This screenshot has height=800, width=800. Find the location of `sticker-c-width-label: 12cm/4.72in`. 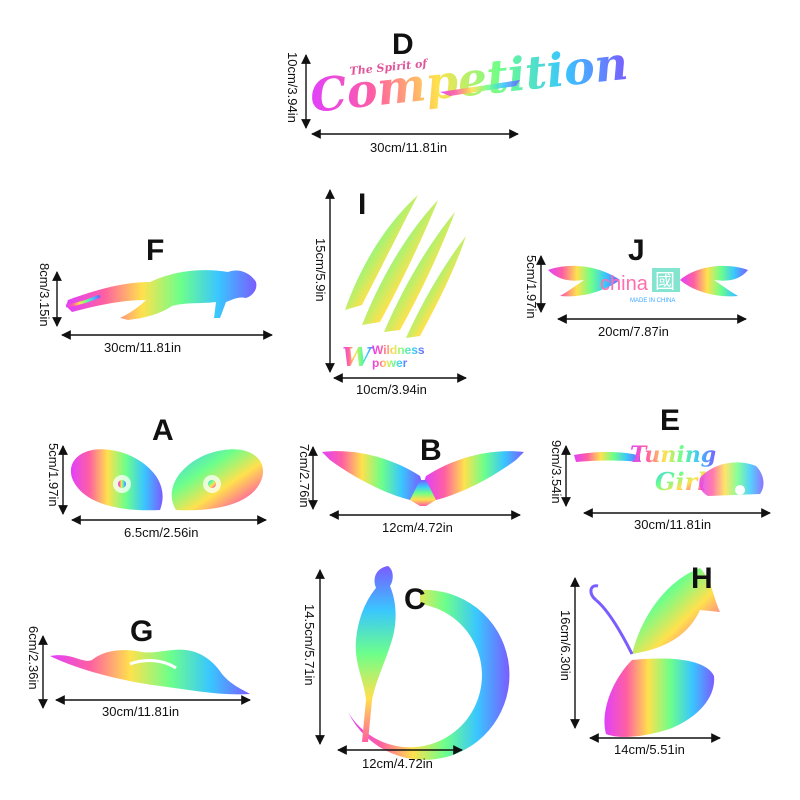

sticker-c-width-label: 12cm/4.72in is located at coordinates (397, 763).